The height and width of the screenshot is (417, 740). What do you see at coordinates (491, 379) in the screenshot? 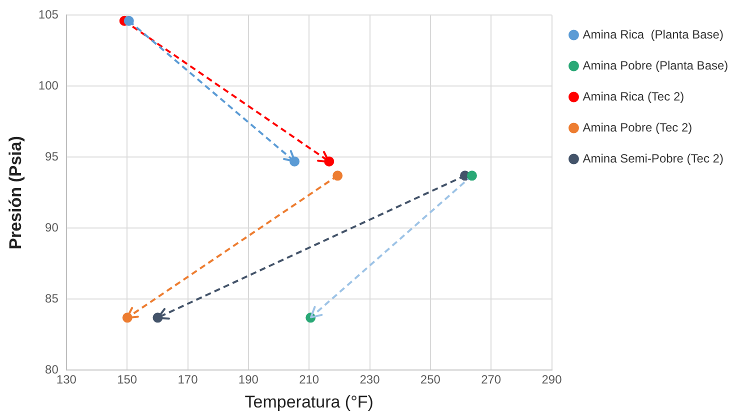
I see `x-tick-label: 270` at bounding box center [491, 379].